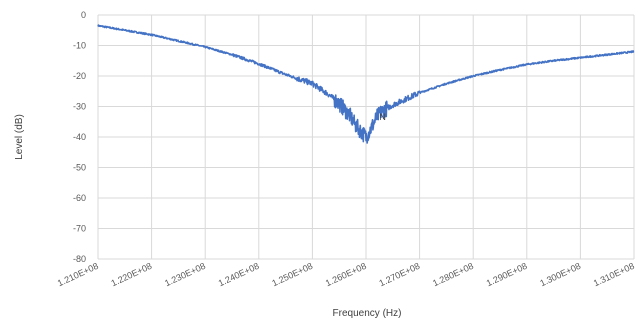 The height and width of the screenshot is (320, 639). I want to click on x-tick-label: 1.250E+08, so click(292, 275).